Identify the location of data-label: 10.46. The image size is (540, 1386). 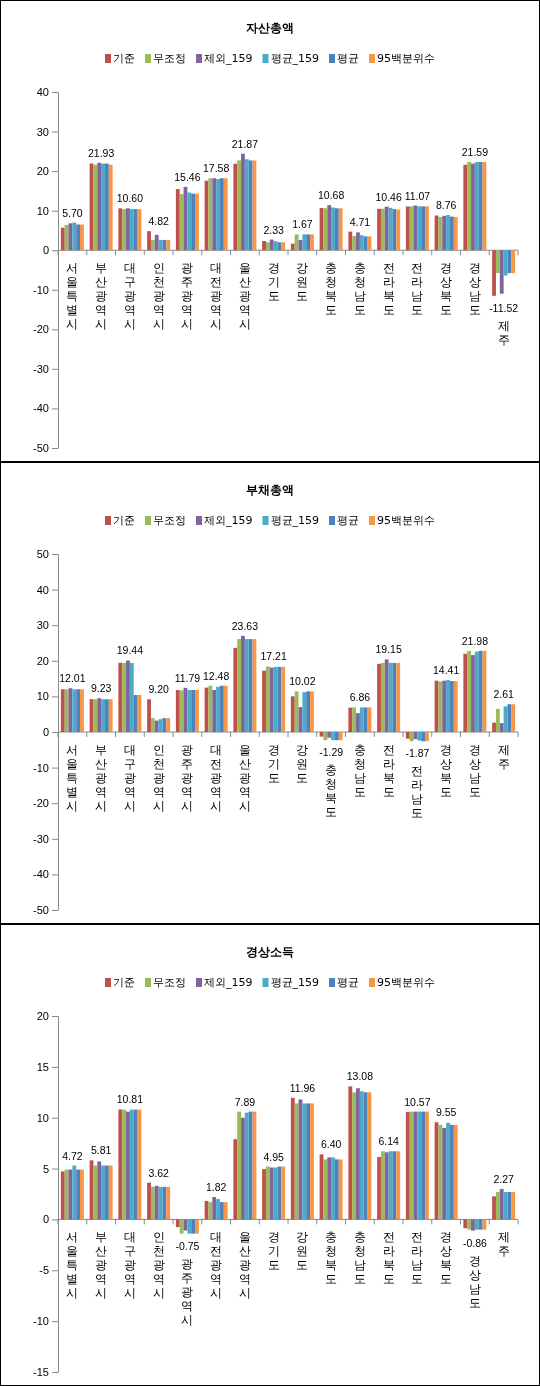
(388, 196).